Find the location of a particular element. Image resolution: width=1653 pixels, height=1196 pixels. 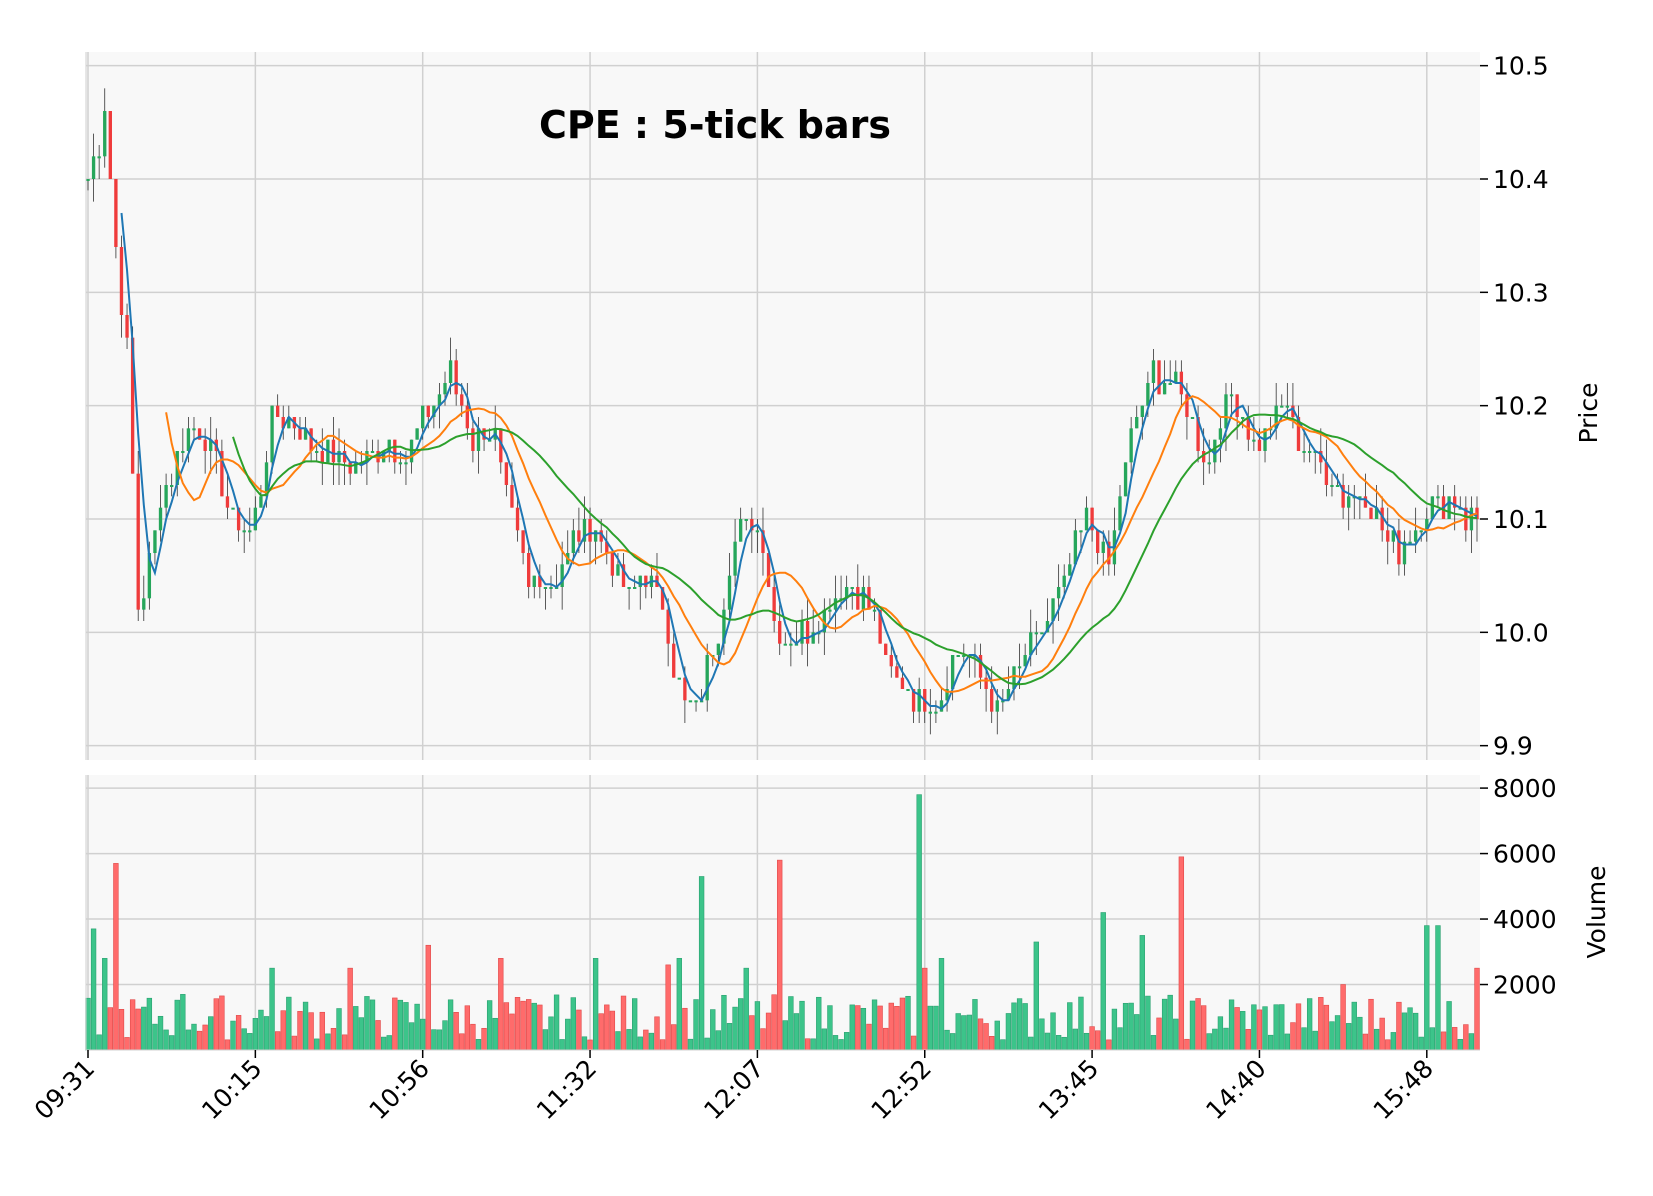

x-tick-label: 13:45 is located at coordinates (1068, 1089).